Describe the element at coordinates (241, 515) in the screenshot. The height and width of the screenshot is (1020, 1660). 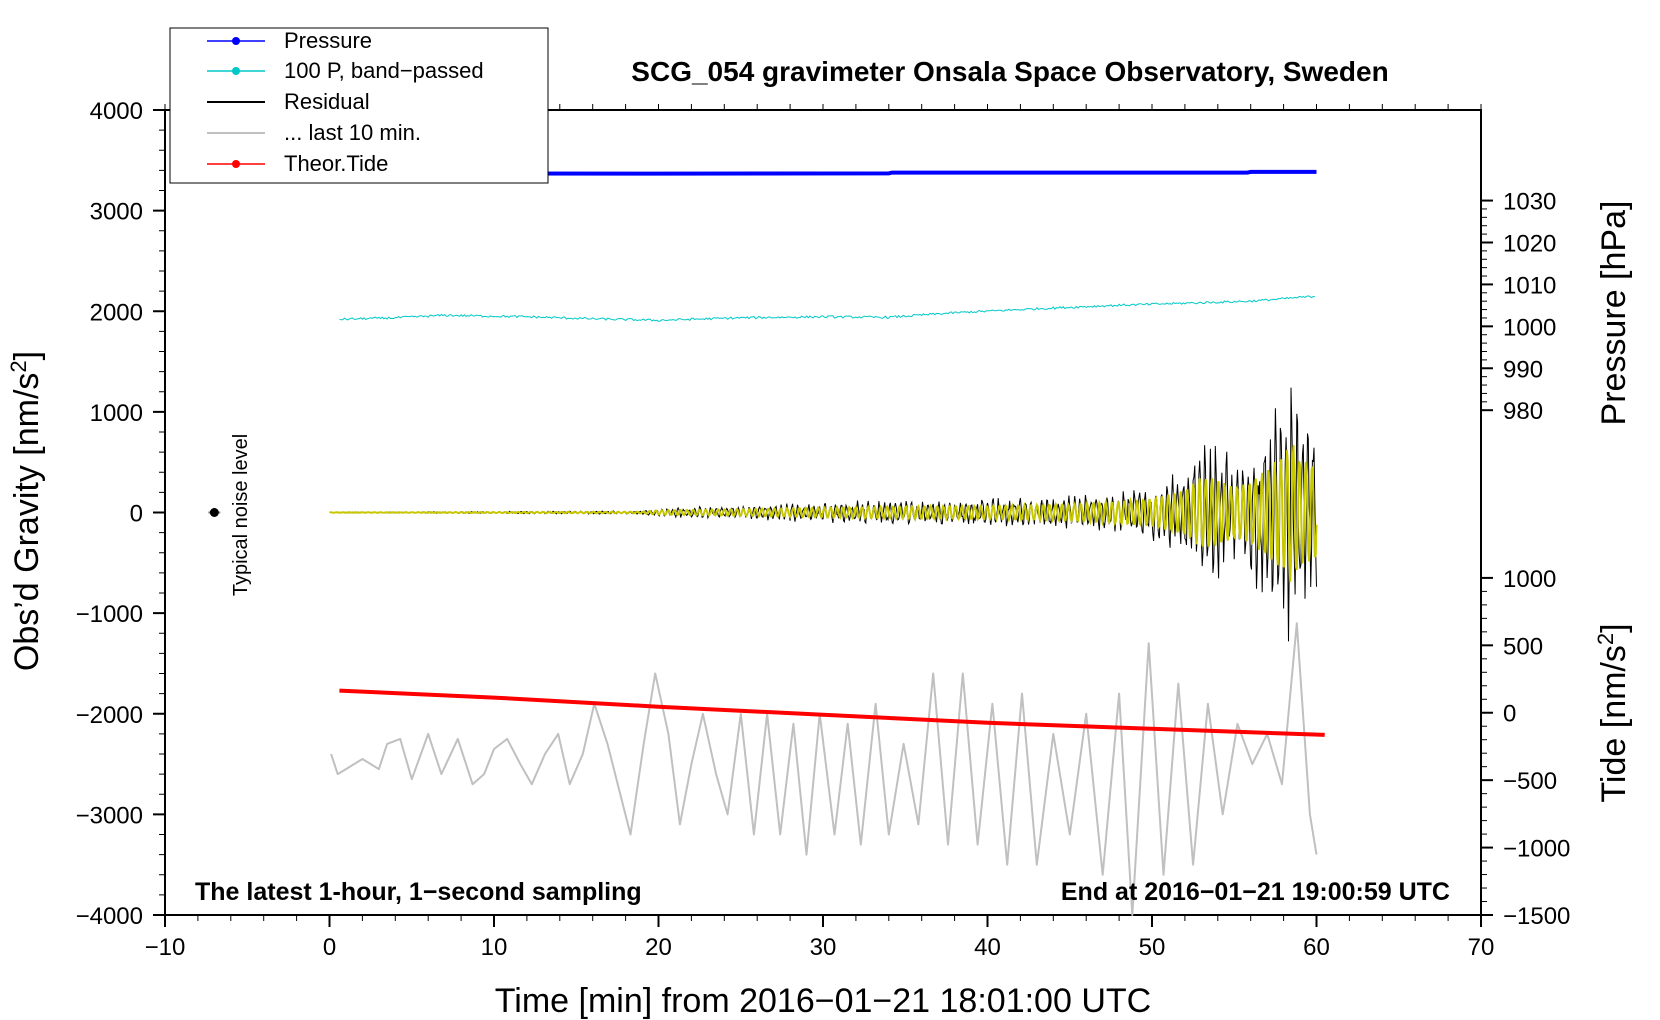
I see `noise-level-label: Typical noise level` at that location.